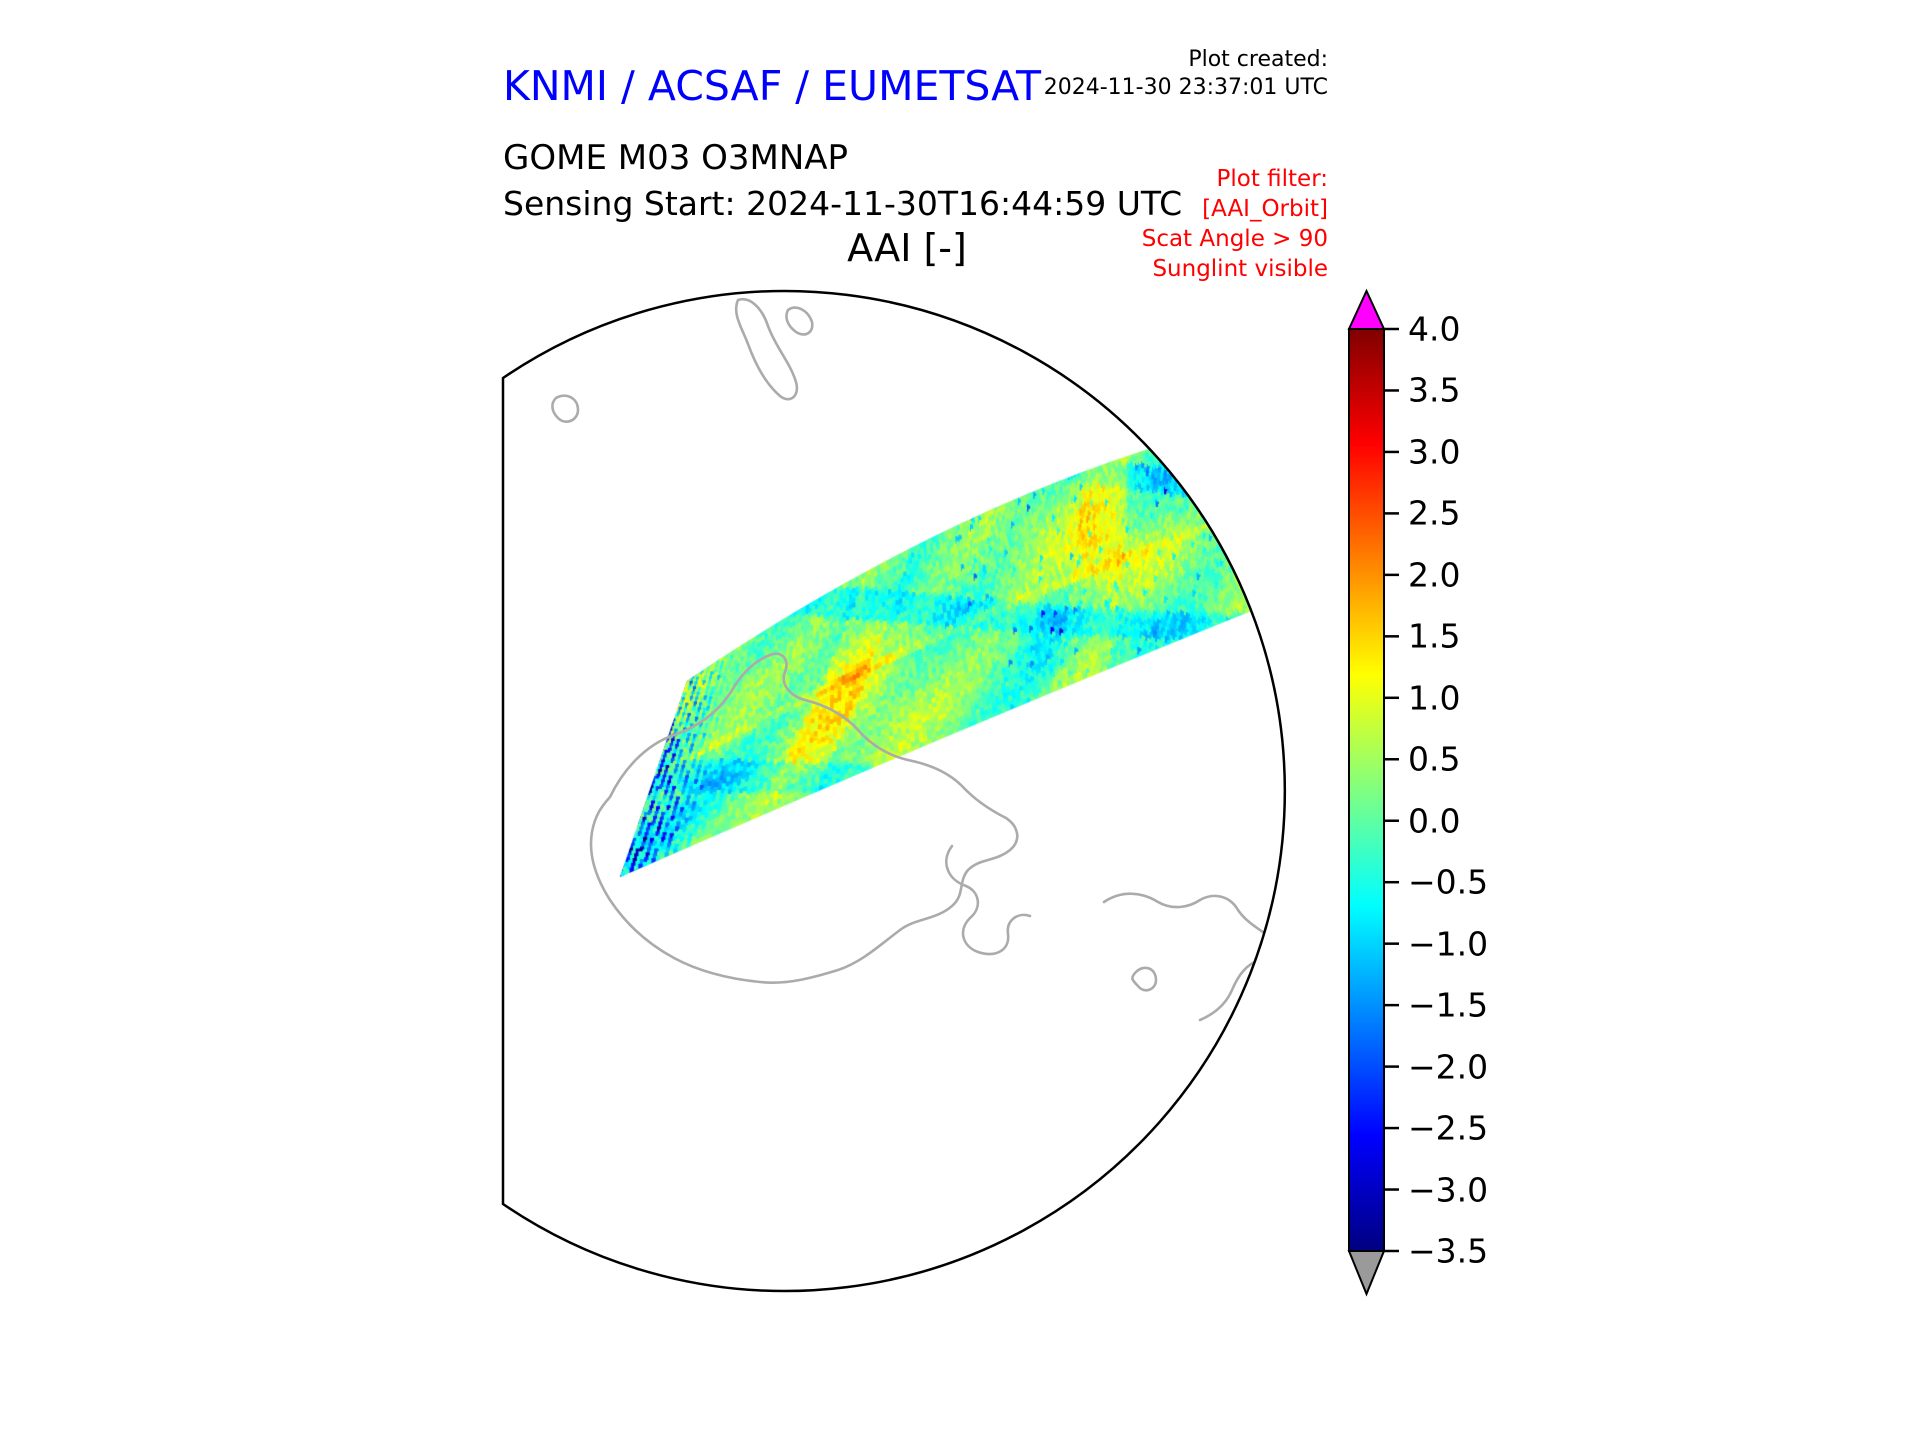  What do you see at coordinates (1434, 329) in the screenshot?
I see `colorbar-tick-label: 4.0` at bounding box center [1434, 329].